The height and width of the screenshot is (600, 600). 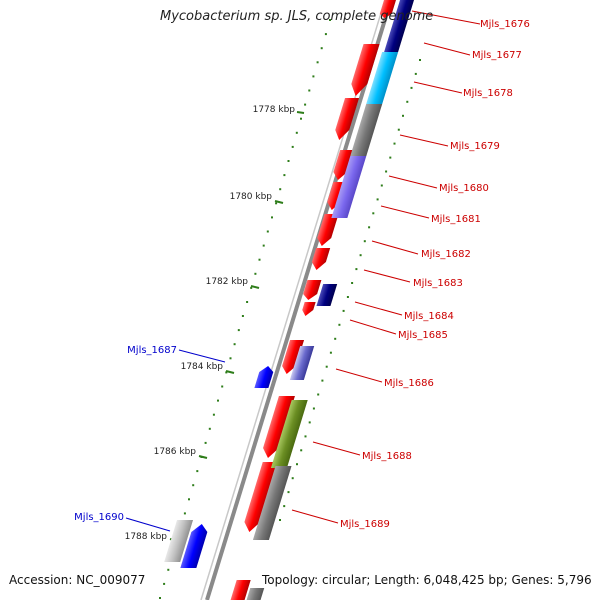 I want to click on gene-label-1686: Mjls_1686, so click(x=409, y=383).